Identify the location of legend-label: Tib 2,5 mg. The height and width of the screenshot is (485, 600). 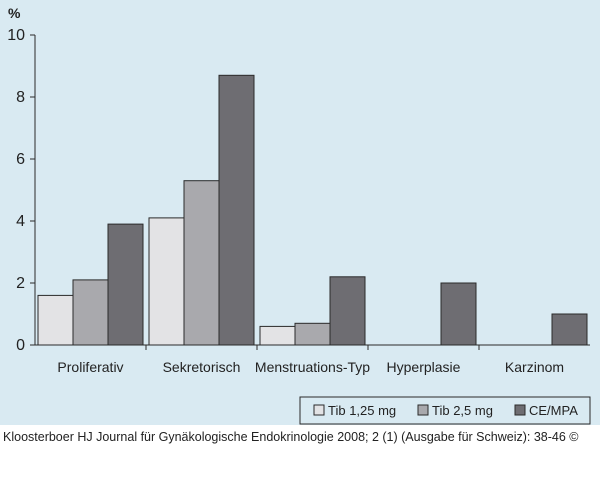
(462, 410).